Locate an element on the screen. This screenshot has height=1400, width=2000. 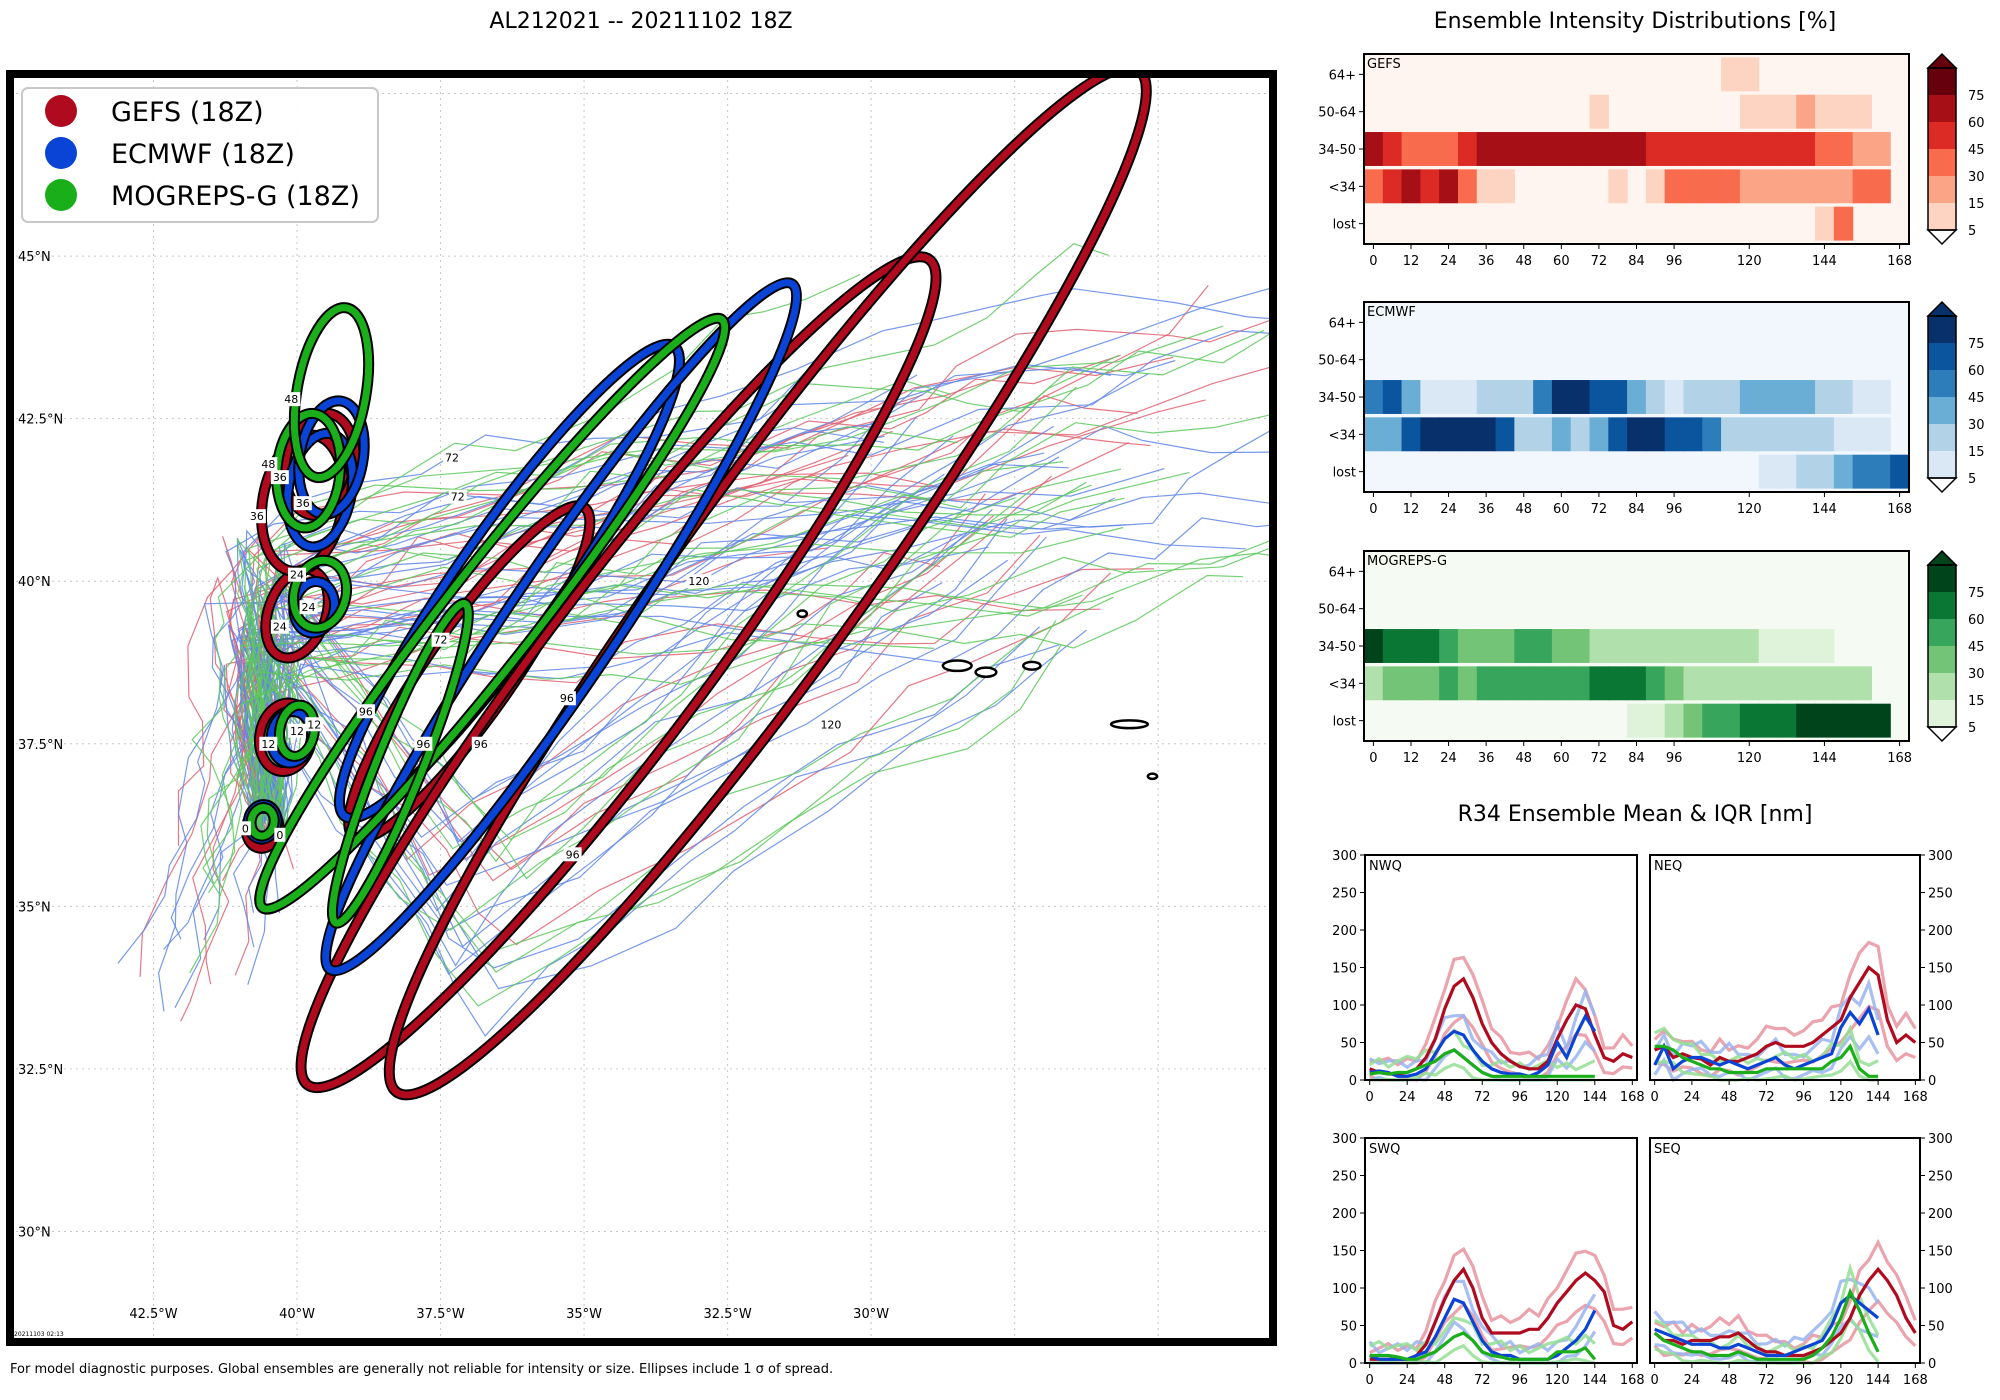
colorbar-tick-label: 75 is located at coordinates (1976, 96).